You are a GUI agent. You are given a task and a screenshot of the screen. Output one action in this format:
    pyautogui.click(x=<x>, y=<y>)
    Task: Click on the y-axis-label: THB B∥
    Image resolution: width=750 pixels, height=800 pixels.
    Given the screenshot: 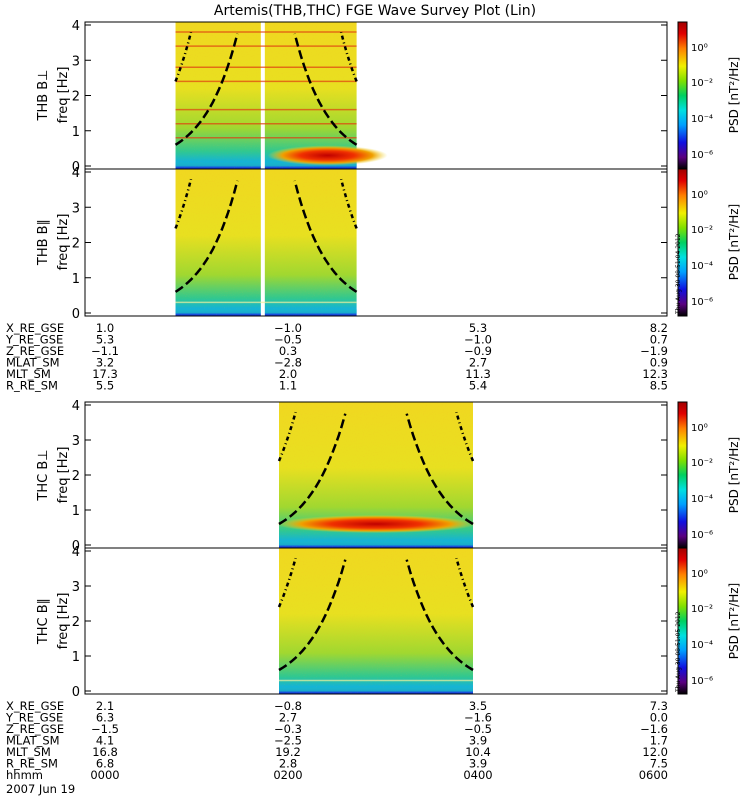 What is the action you would take?
    pyautogui.click(x=43, y=242)
    